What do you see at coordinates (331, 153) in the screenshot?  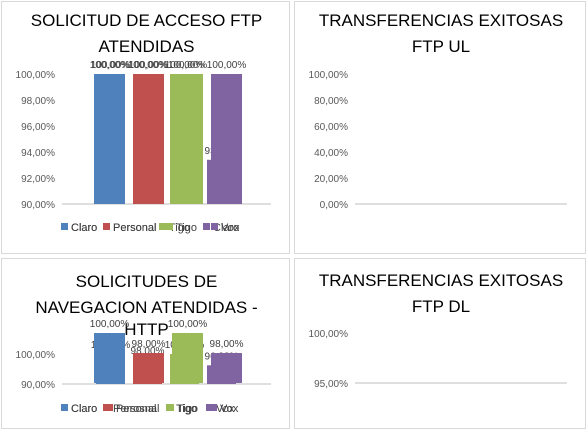 I see `y-tick-label: 40,00%` at bounding box center [331, 153].